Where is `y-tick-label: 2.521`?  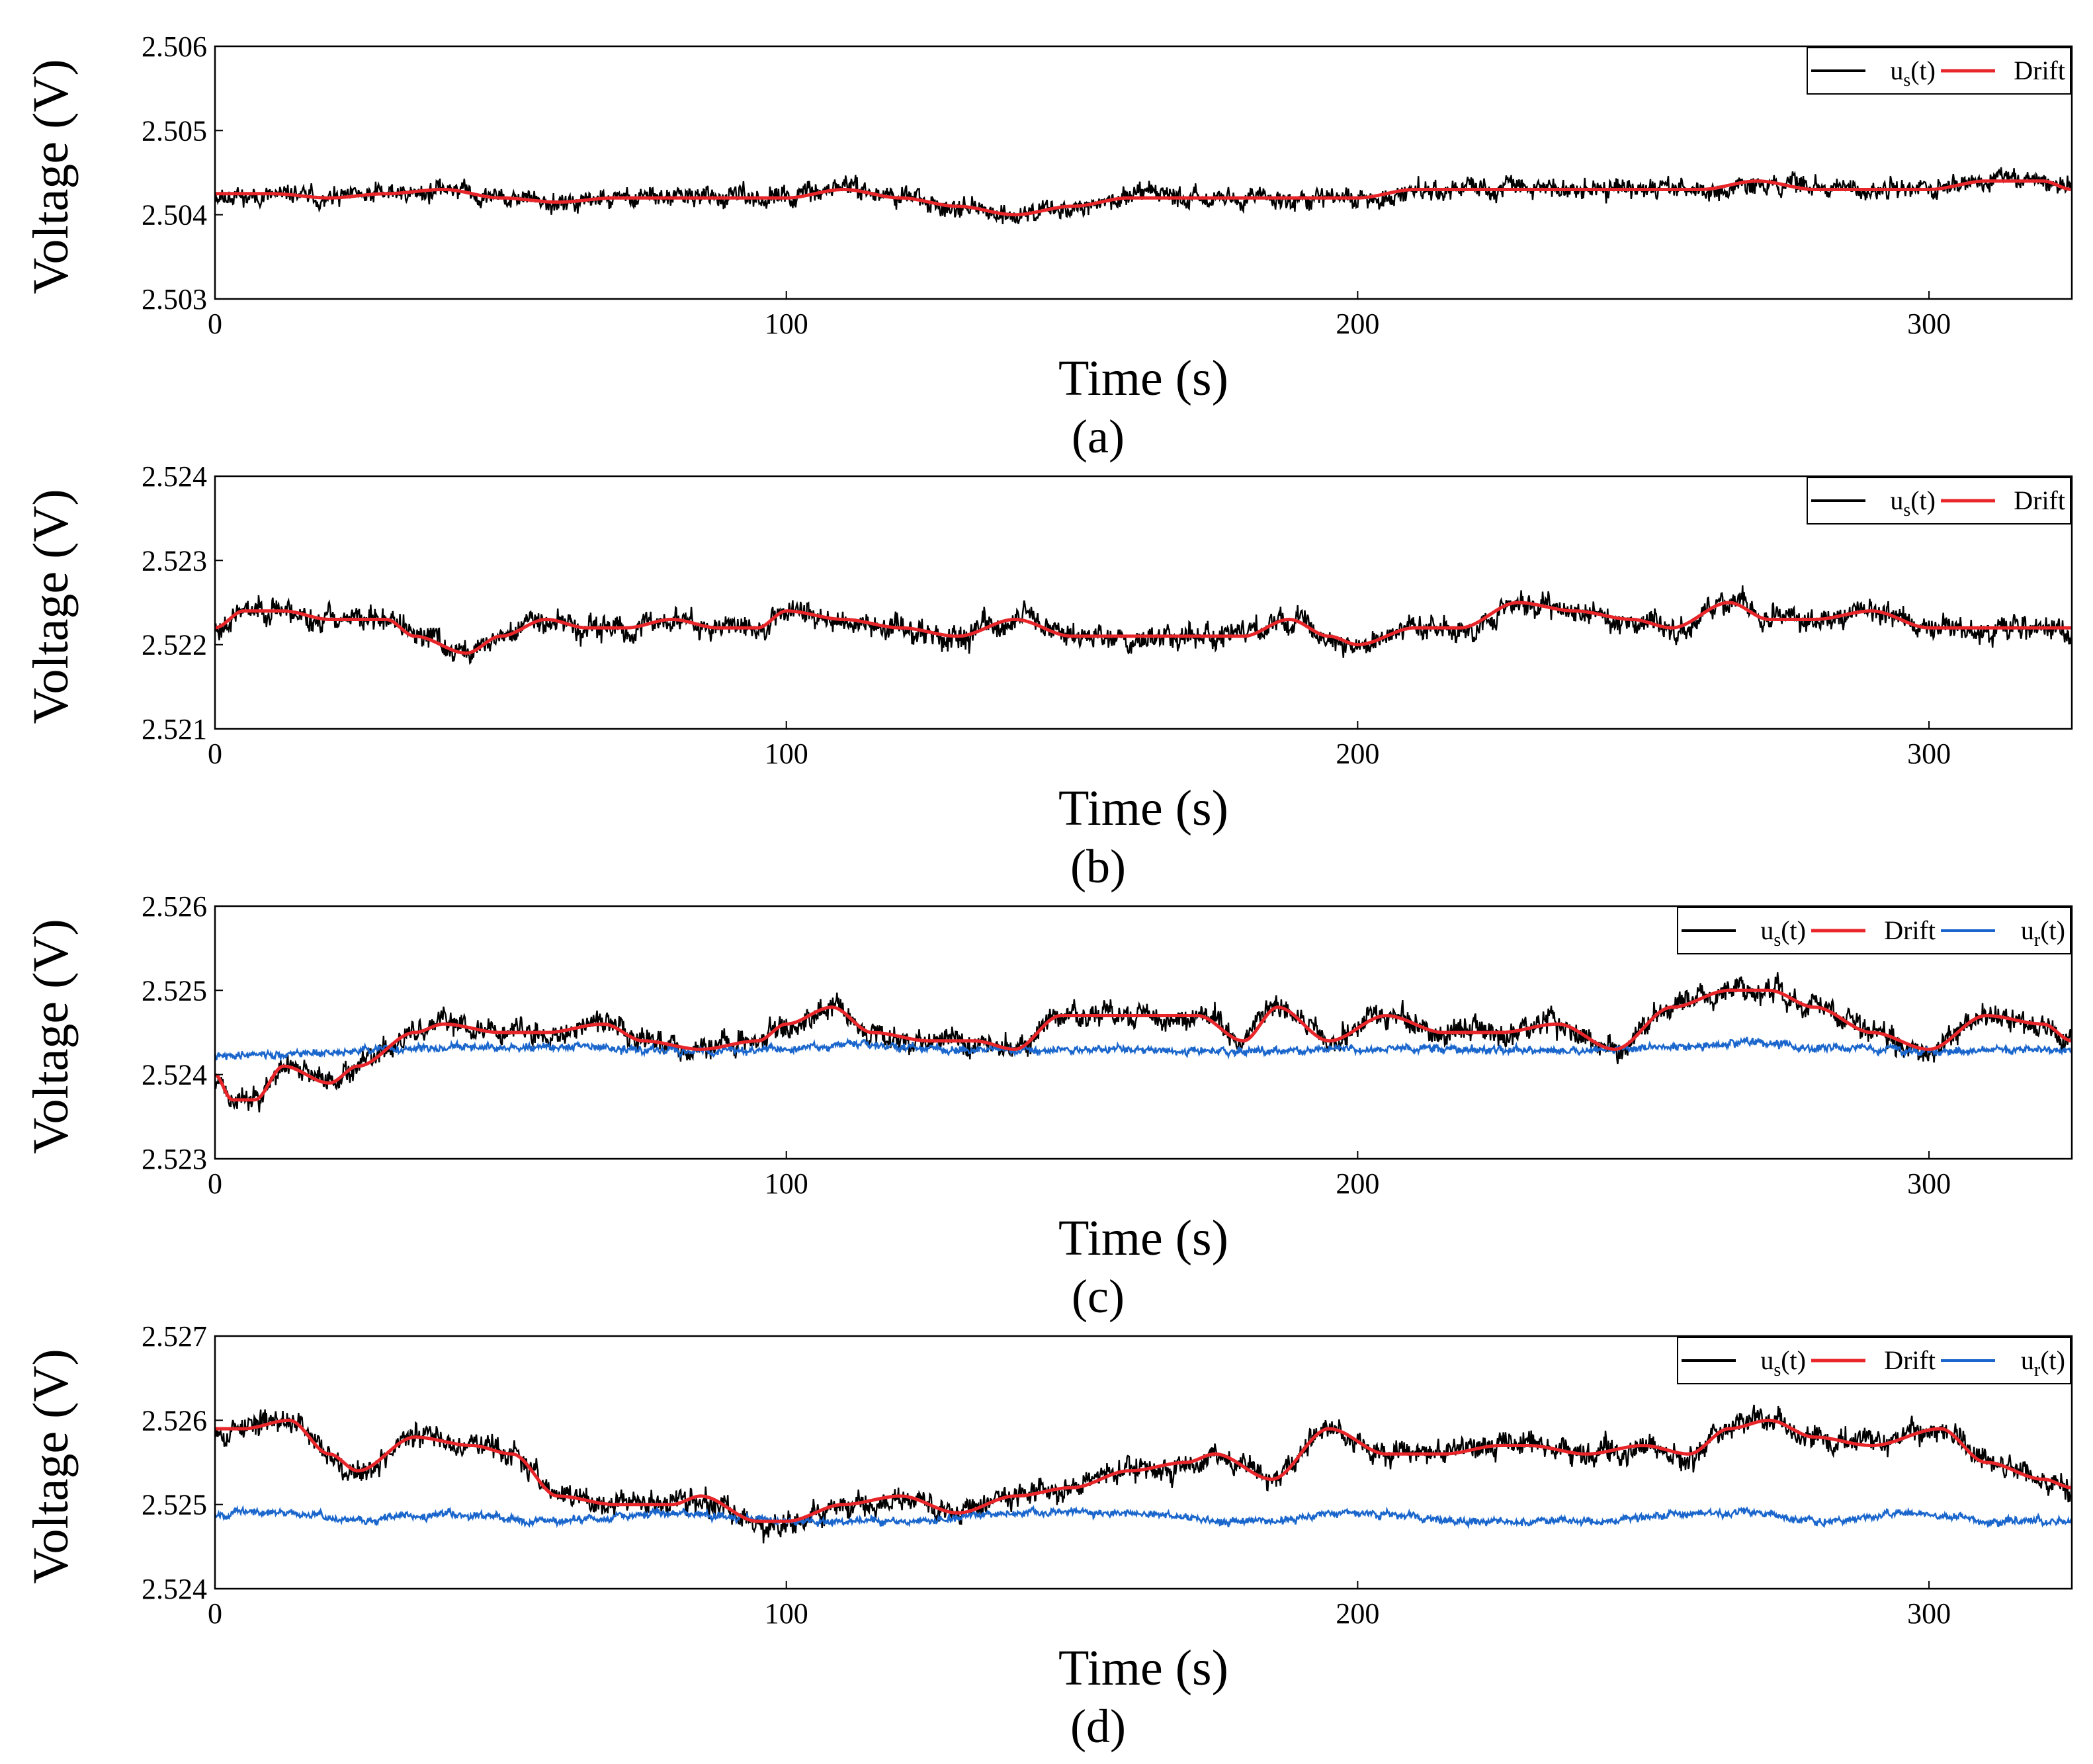 y-tick-label: 2.521 is located at coordinates (174, 729).